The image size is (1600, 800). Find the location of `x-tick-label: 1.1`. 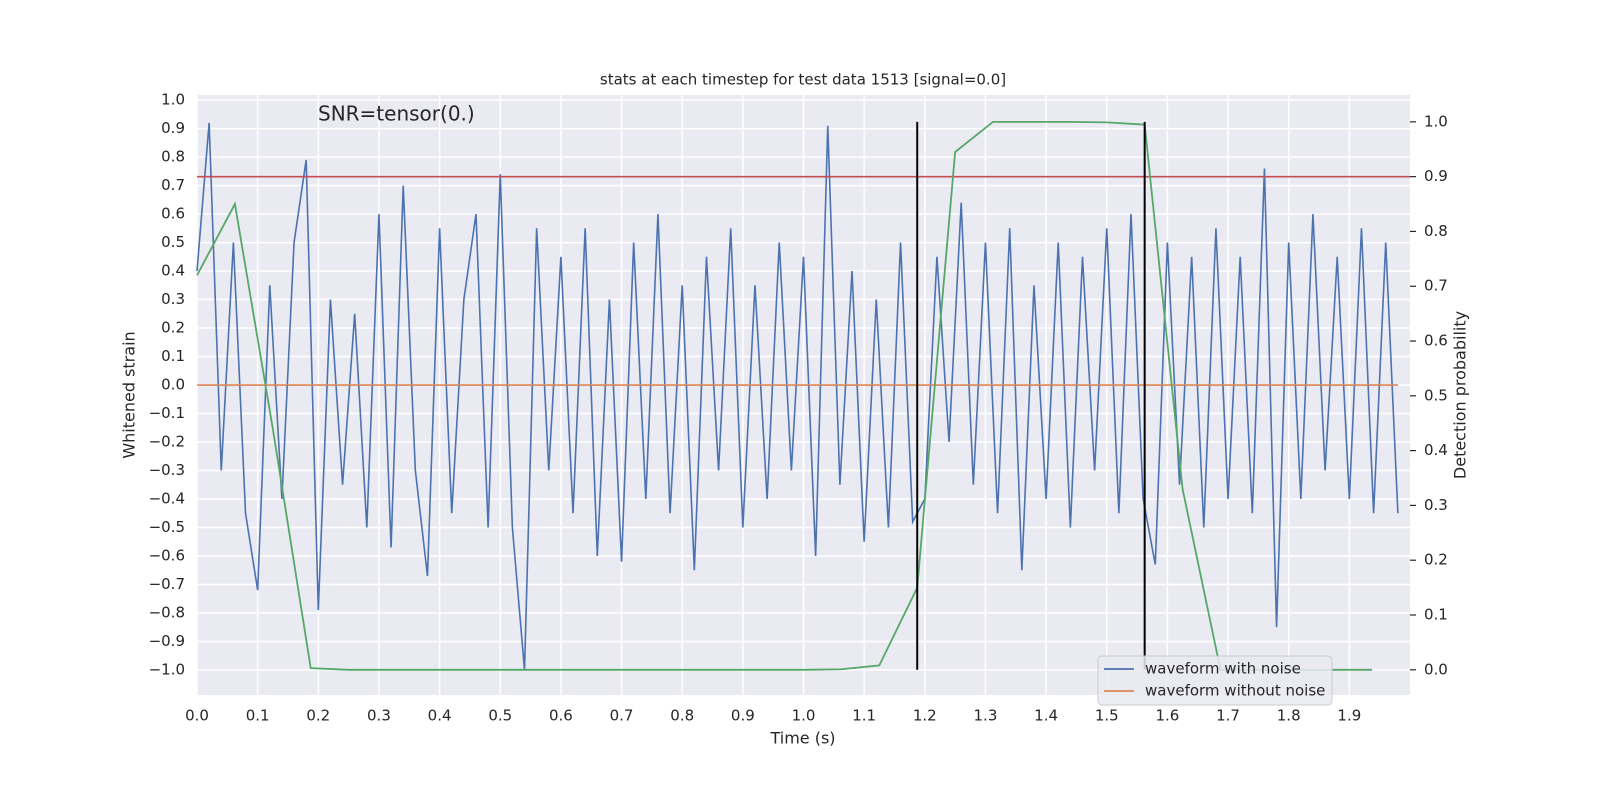

x-tick-label: 1.1 is located at coordinates (864, 716).